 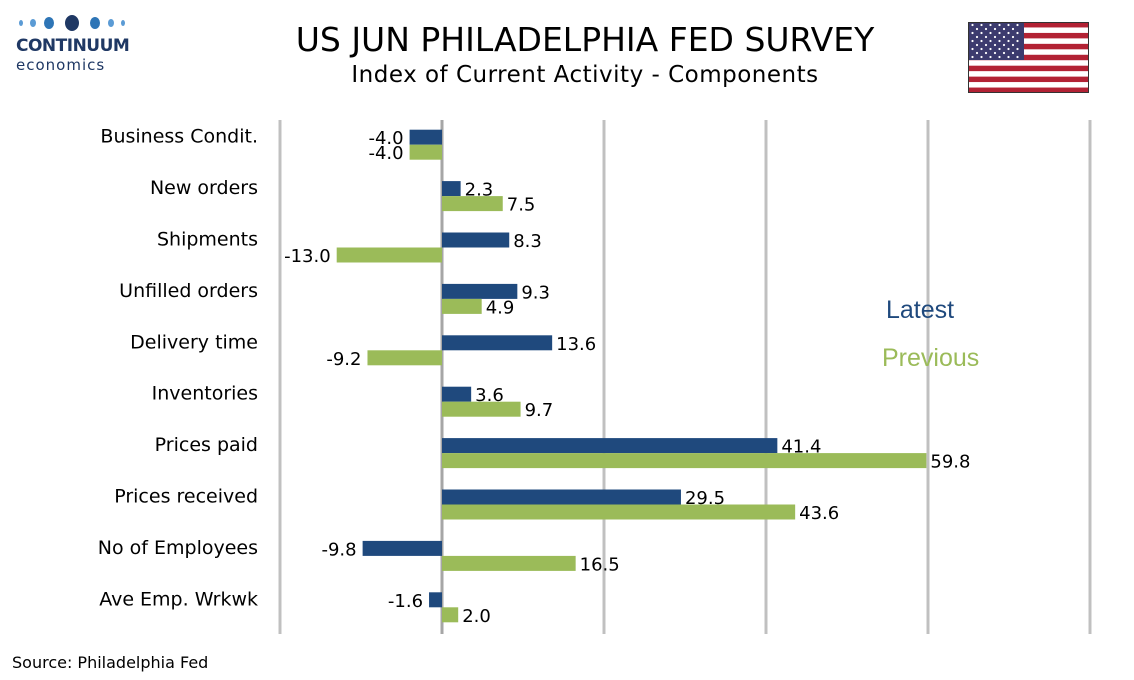 I want to click on value-label-latest: 13.6, so click(x=576, y=344).